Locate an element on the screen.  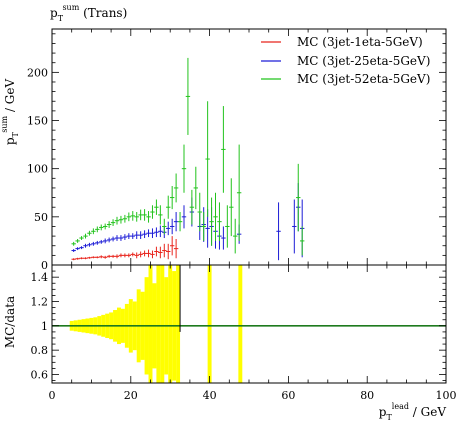
ratio-y-tick-label: 1.4 is located at coordinates (40, 277).